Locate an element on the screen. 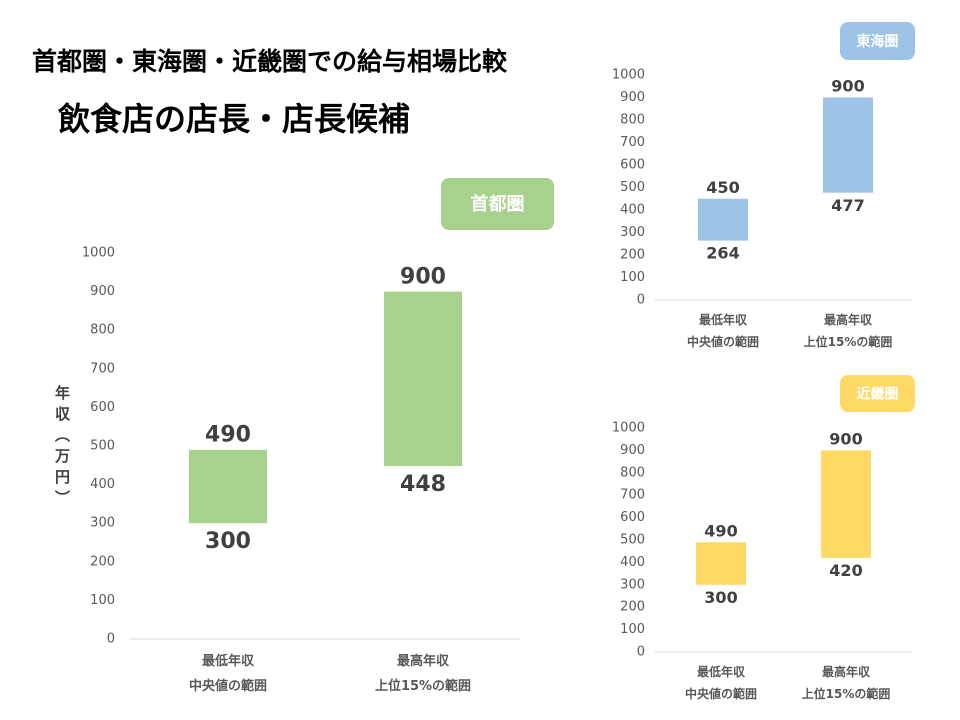 Image resolution: width=960 pixels, height=720 pixels. value-label: 448 is located at coordinates (423, 484).